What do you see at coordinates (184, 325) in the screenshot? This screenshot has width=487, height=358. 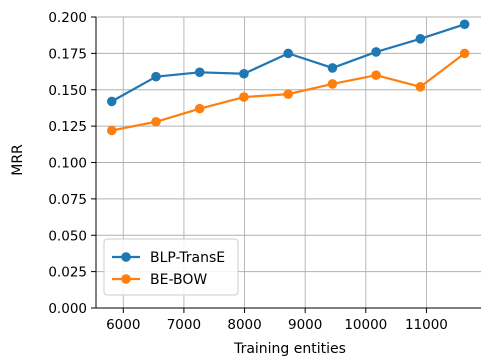 I see `x-tick-label: 7000` at bounding box center [184, 325].